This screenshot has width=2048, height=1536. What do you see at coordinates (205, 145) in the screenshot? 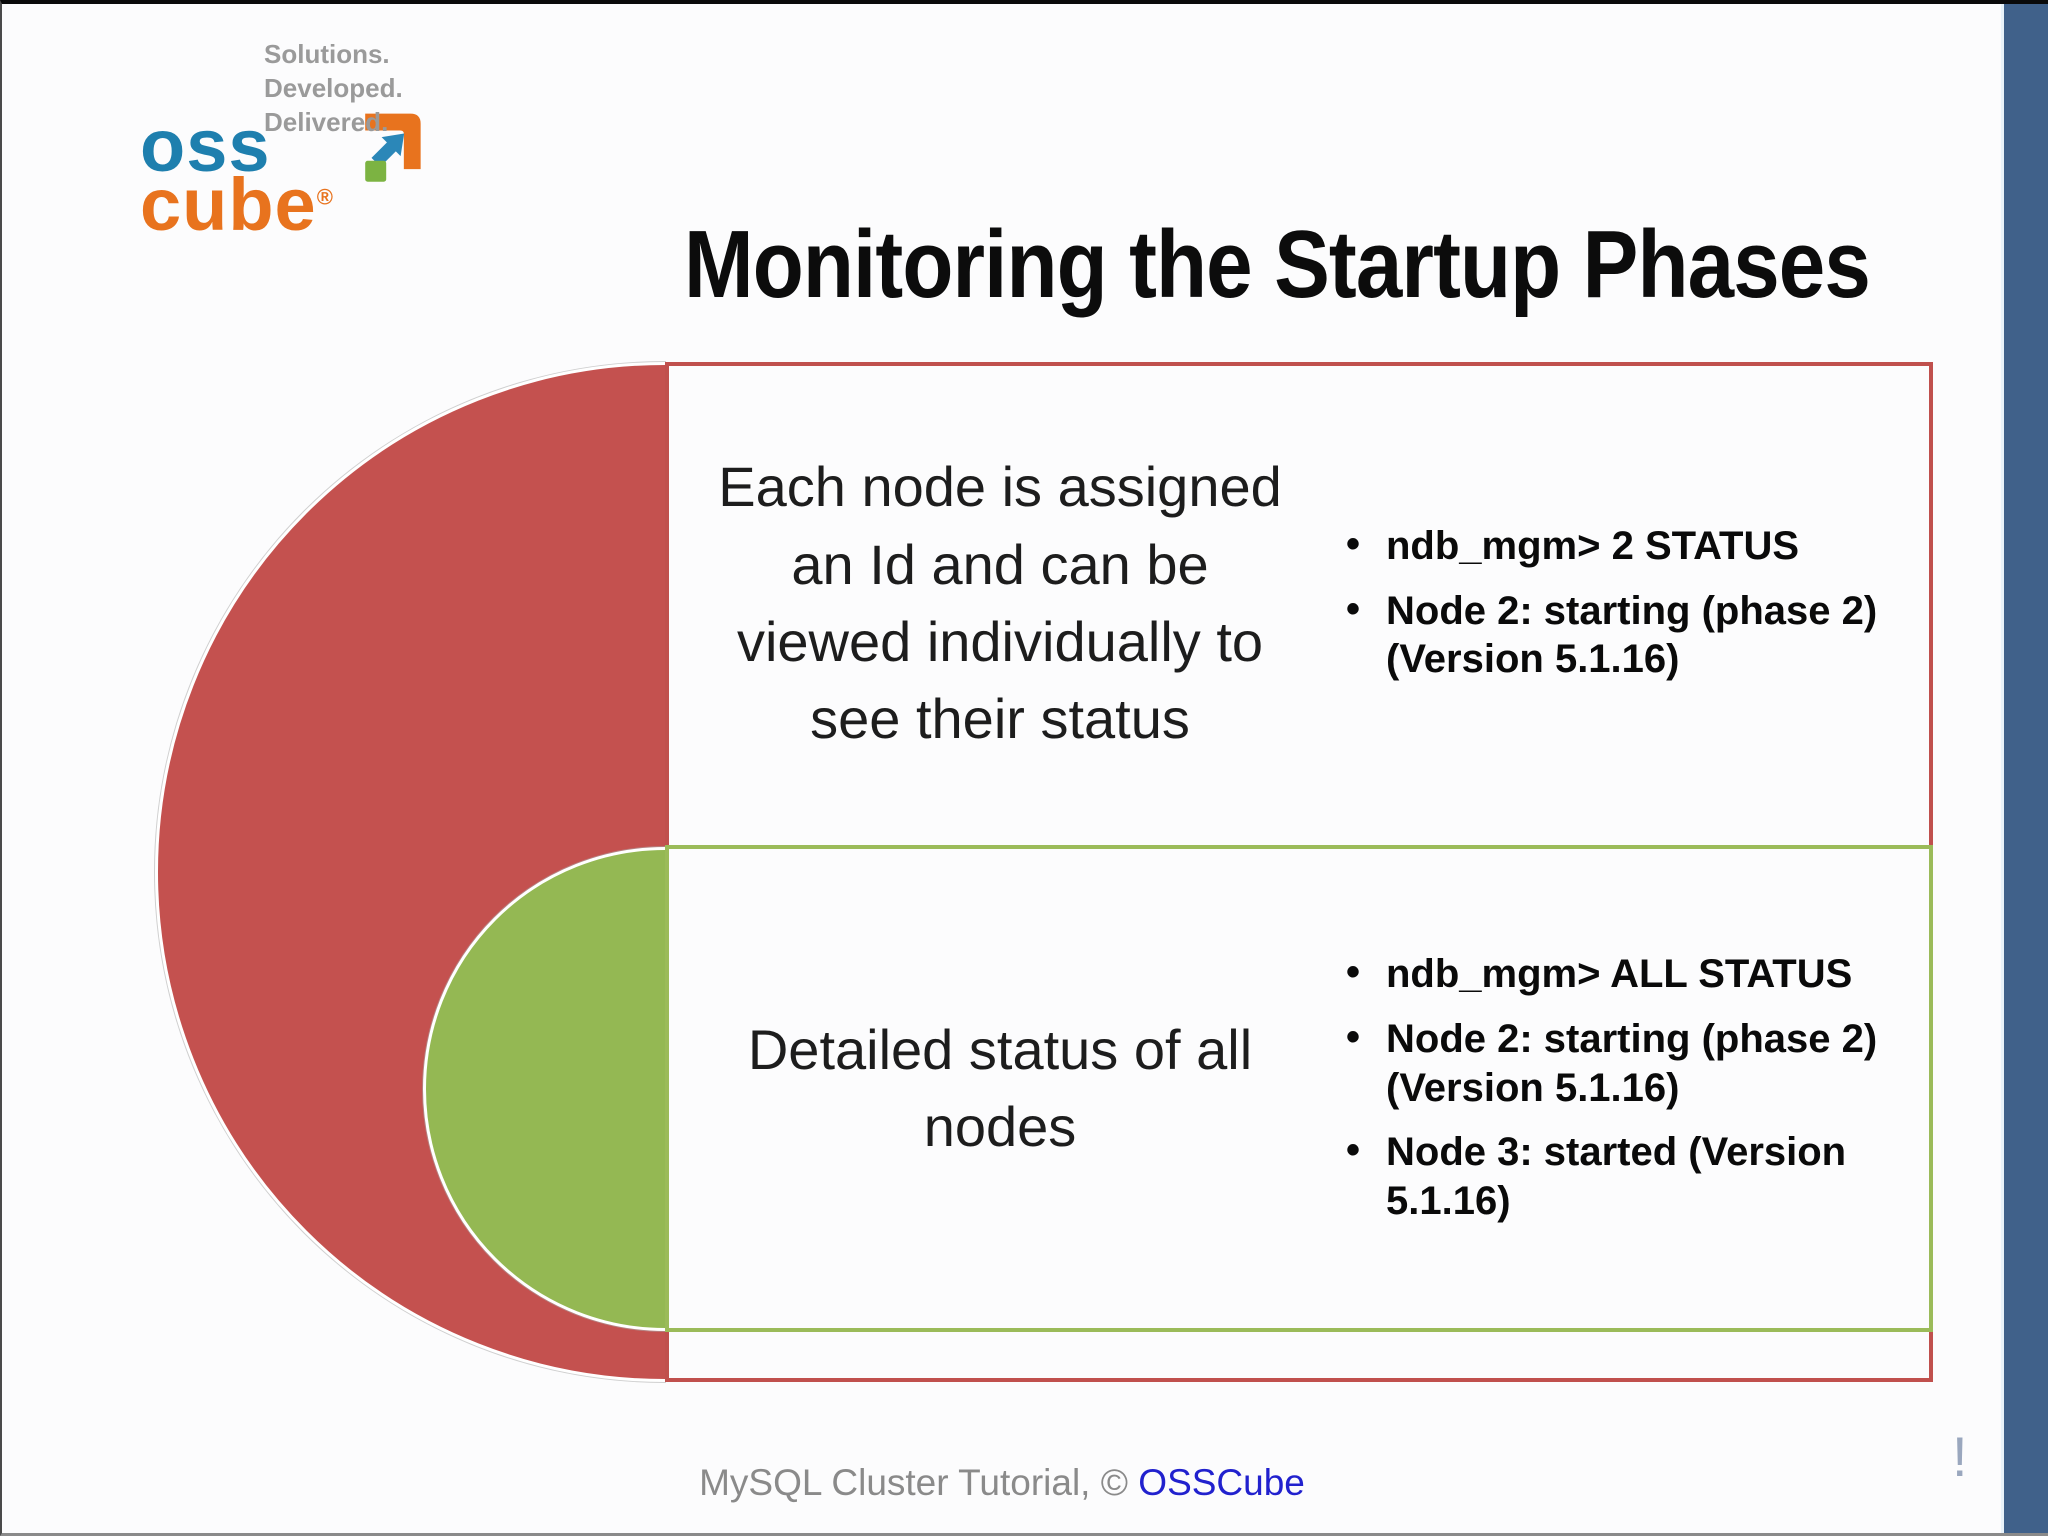
I see `logo-word-oss: oss` at bounding box center [205, 145].